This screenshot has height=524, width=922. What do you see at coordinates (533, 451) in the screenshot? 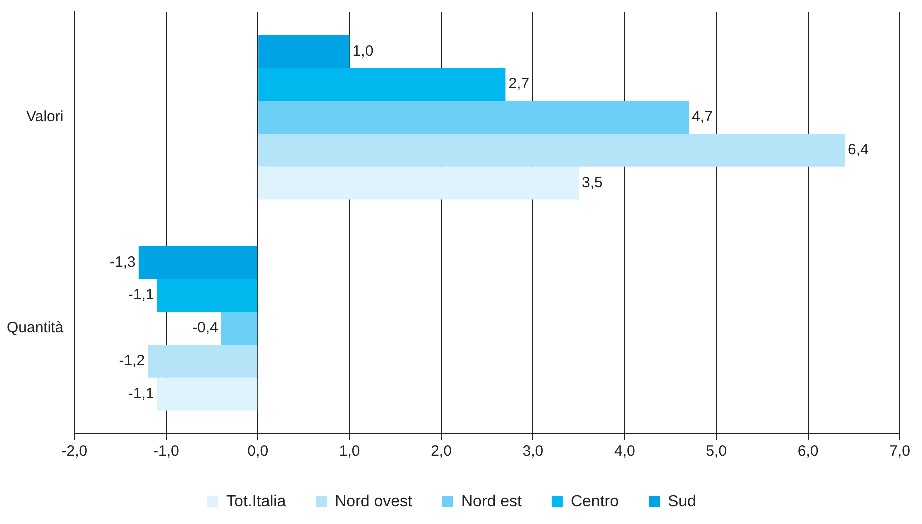
I see `x-tick-label: 3,0` at bounding box center [533, 451].